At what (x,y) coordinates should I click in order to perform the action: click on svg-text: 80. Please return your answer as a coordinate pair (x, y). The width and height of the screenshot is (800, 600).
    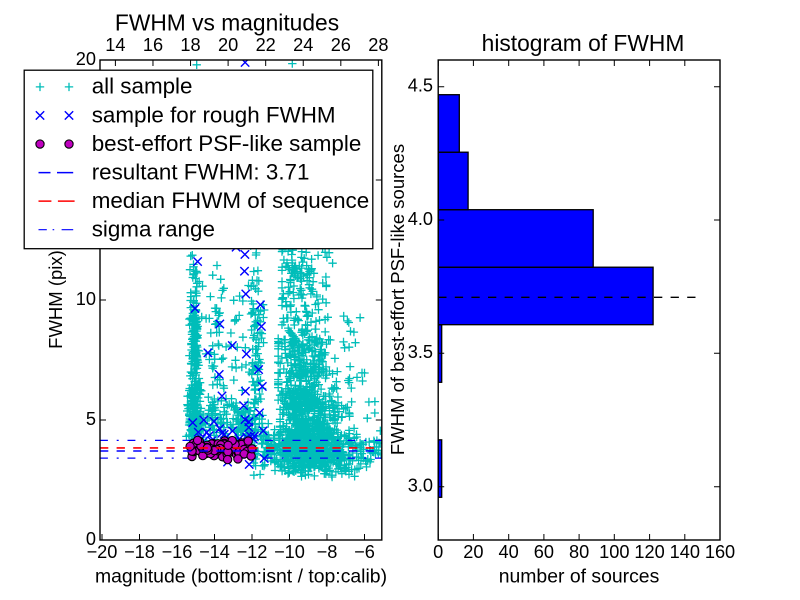
    Looking at the image, I should click on (579, 552).